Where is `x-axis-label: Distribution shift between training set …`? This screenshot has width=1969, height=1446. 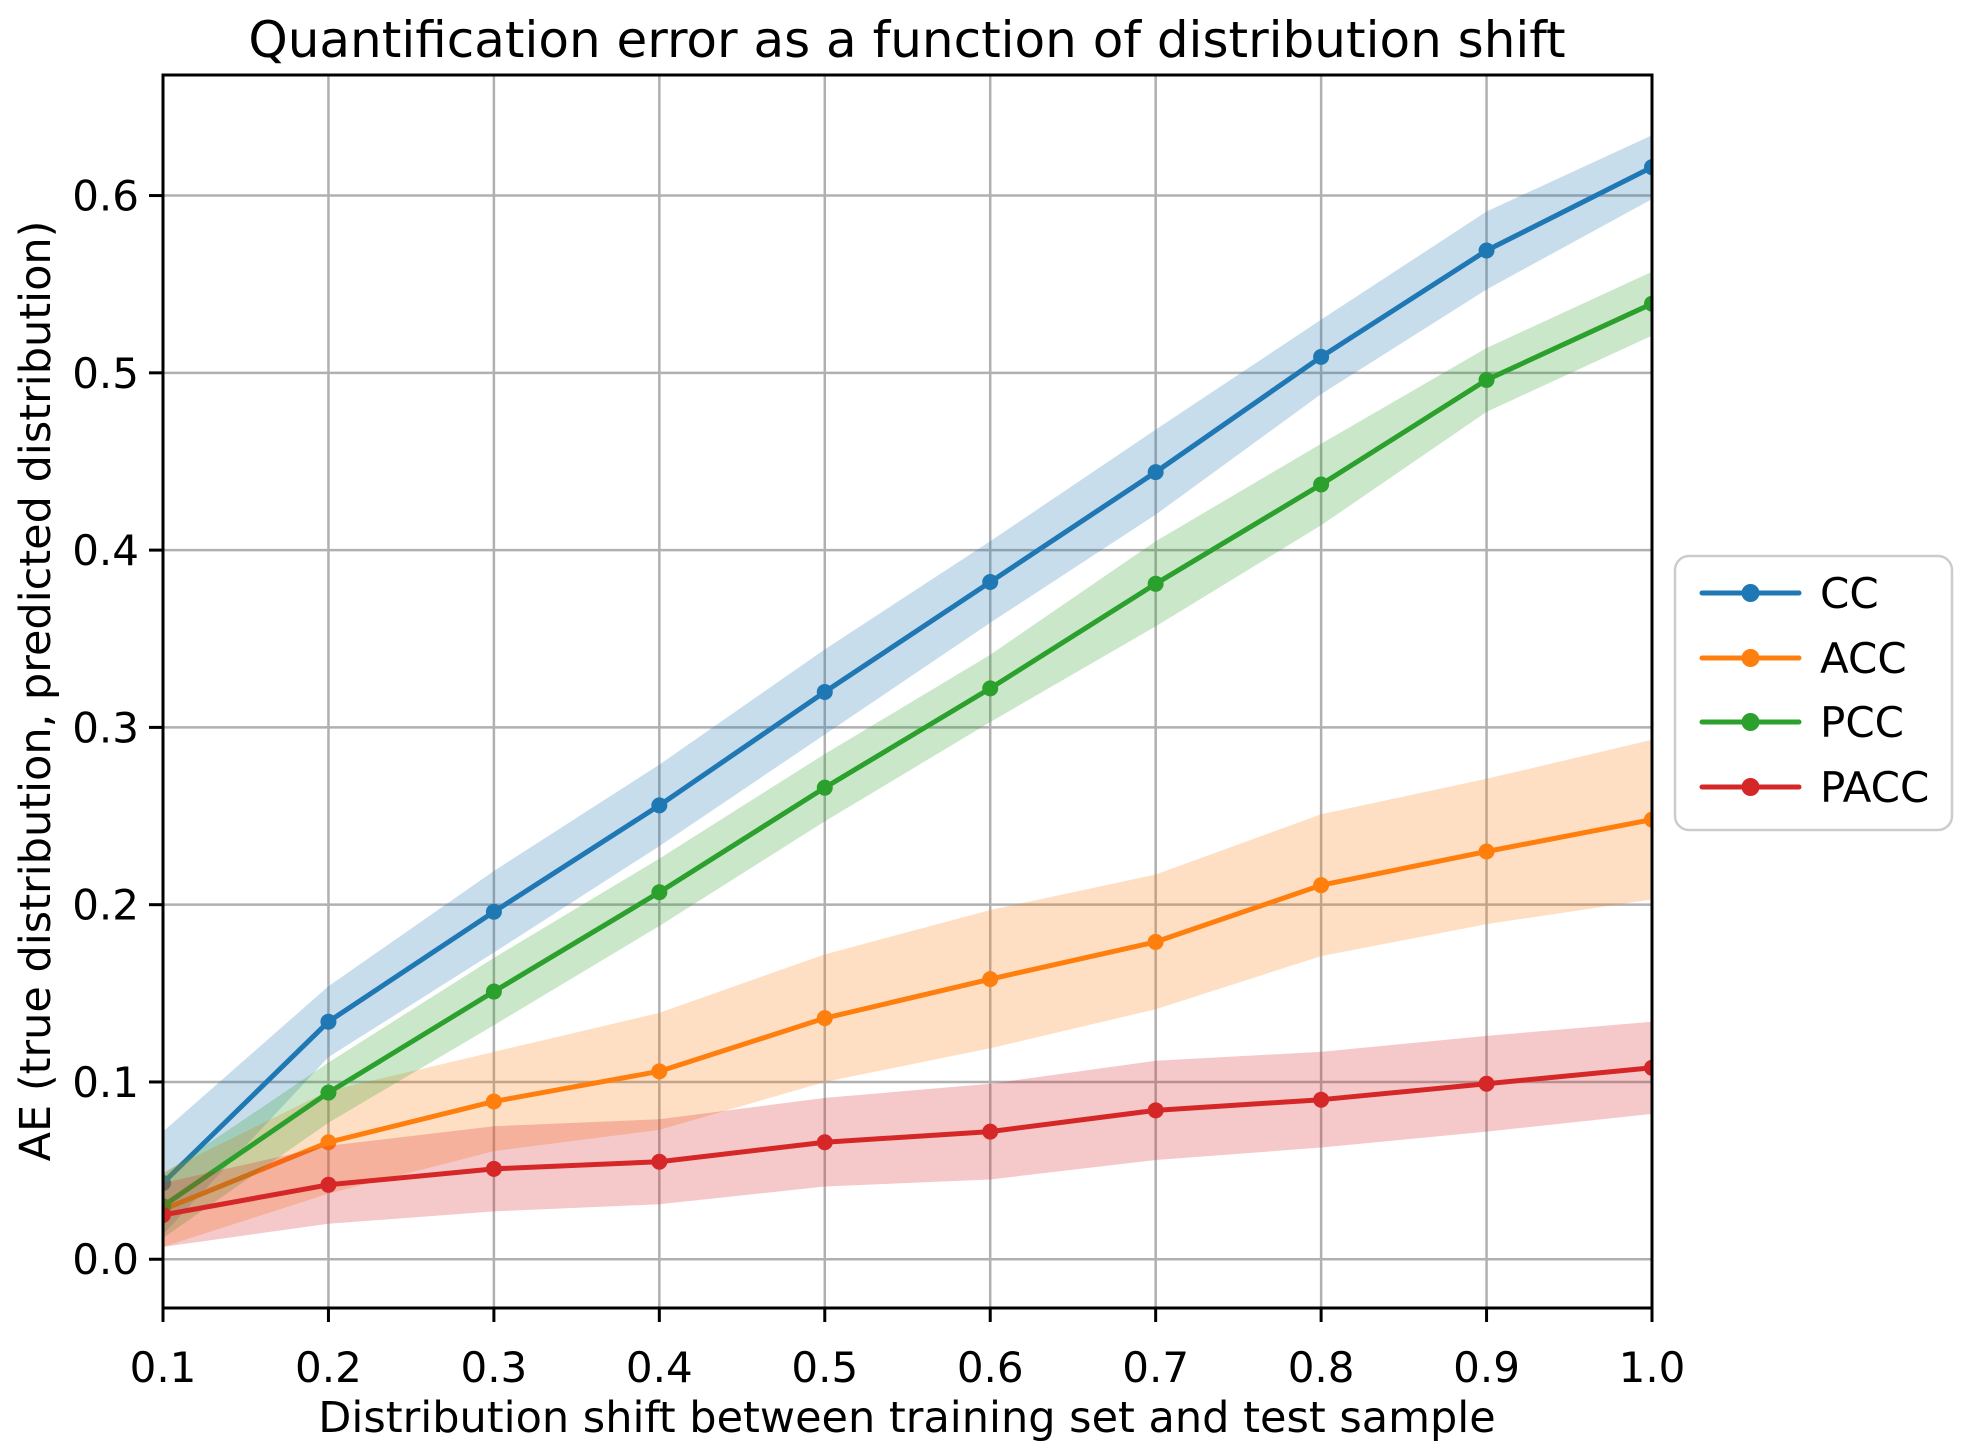 x-axis-label: Distribution shift between training set … is located at coordinates (906, 1418).